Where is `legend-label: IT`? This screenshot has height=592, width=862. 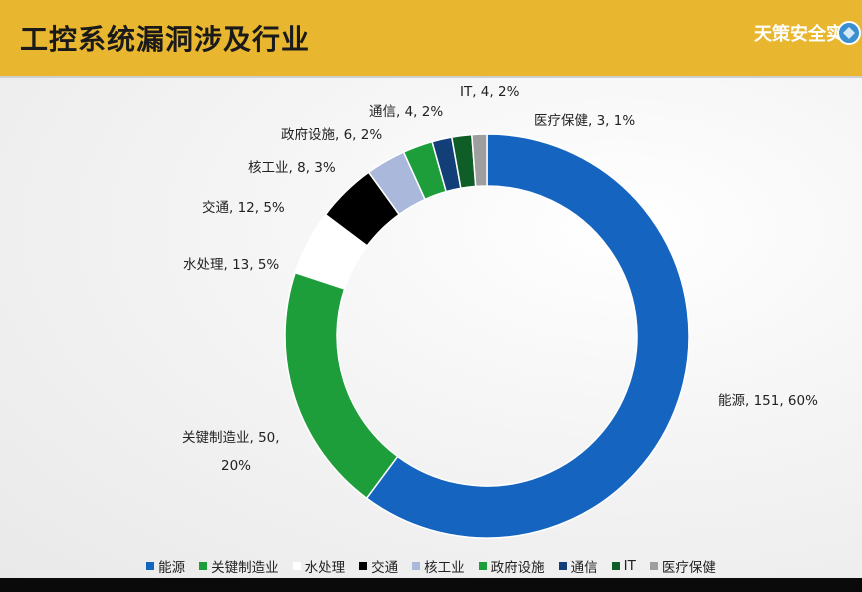
legend-label: IT is located at coordinates (629, 566).